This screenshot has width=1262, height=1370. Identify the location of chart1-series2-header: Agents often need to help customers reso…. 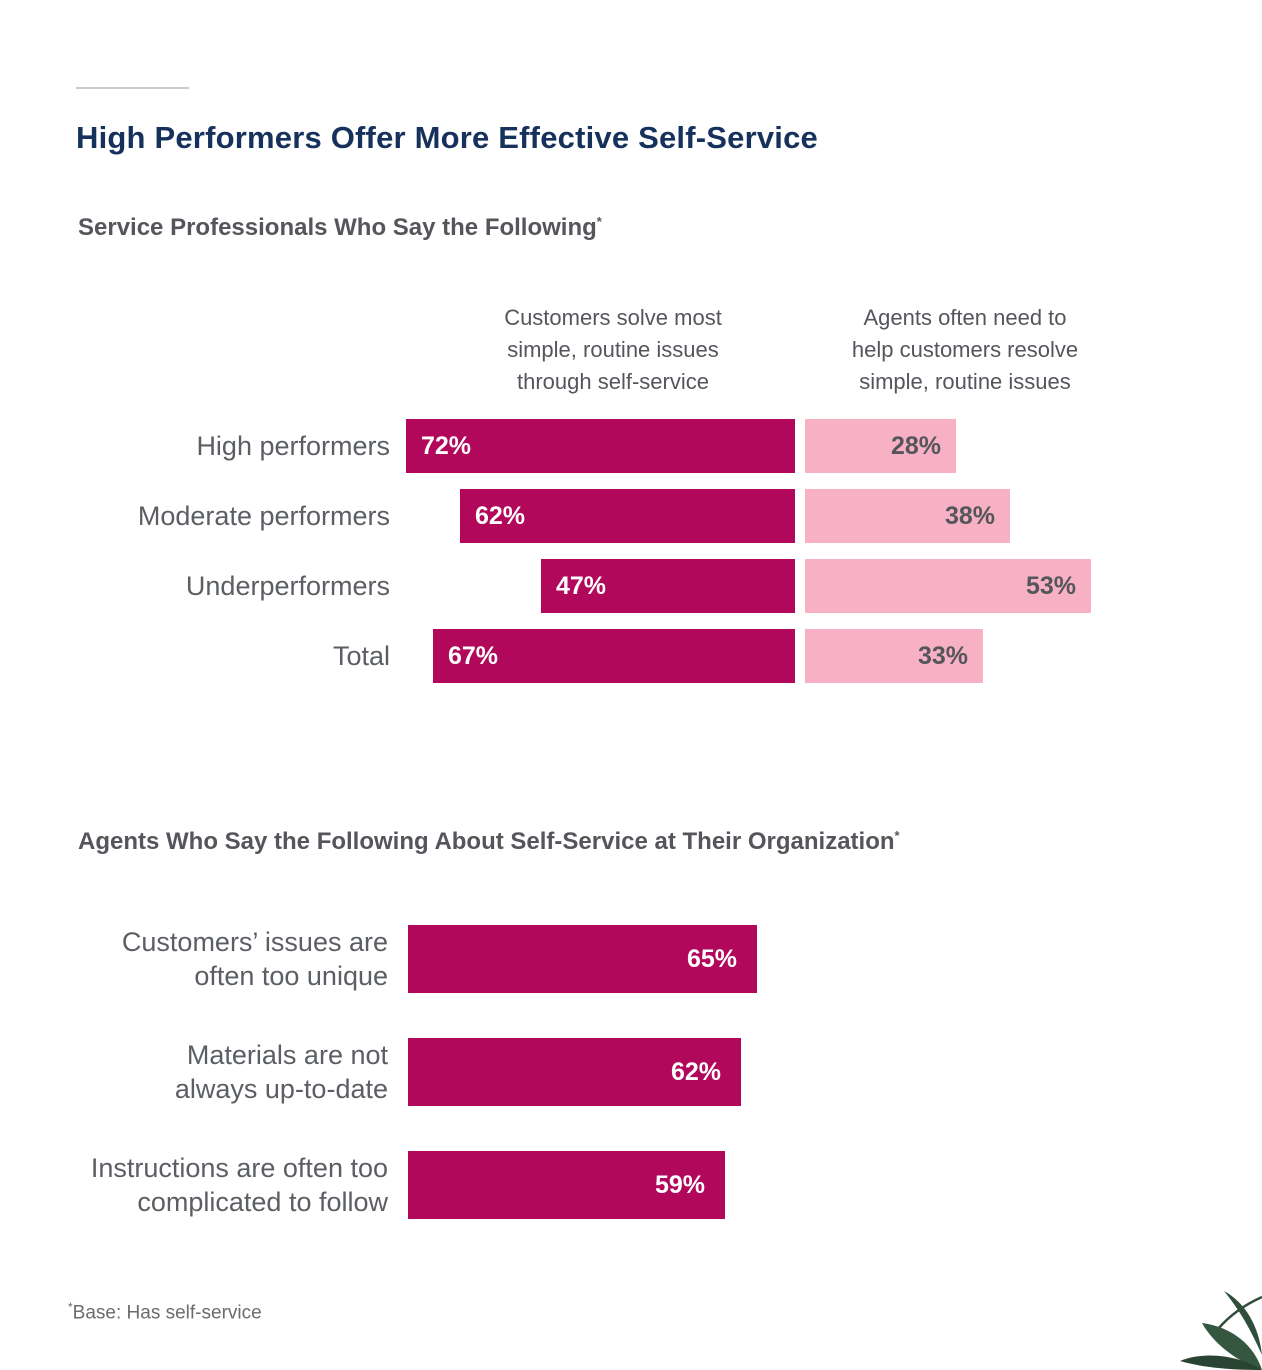
(965, 349).